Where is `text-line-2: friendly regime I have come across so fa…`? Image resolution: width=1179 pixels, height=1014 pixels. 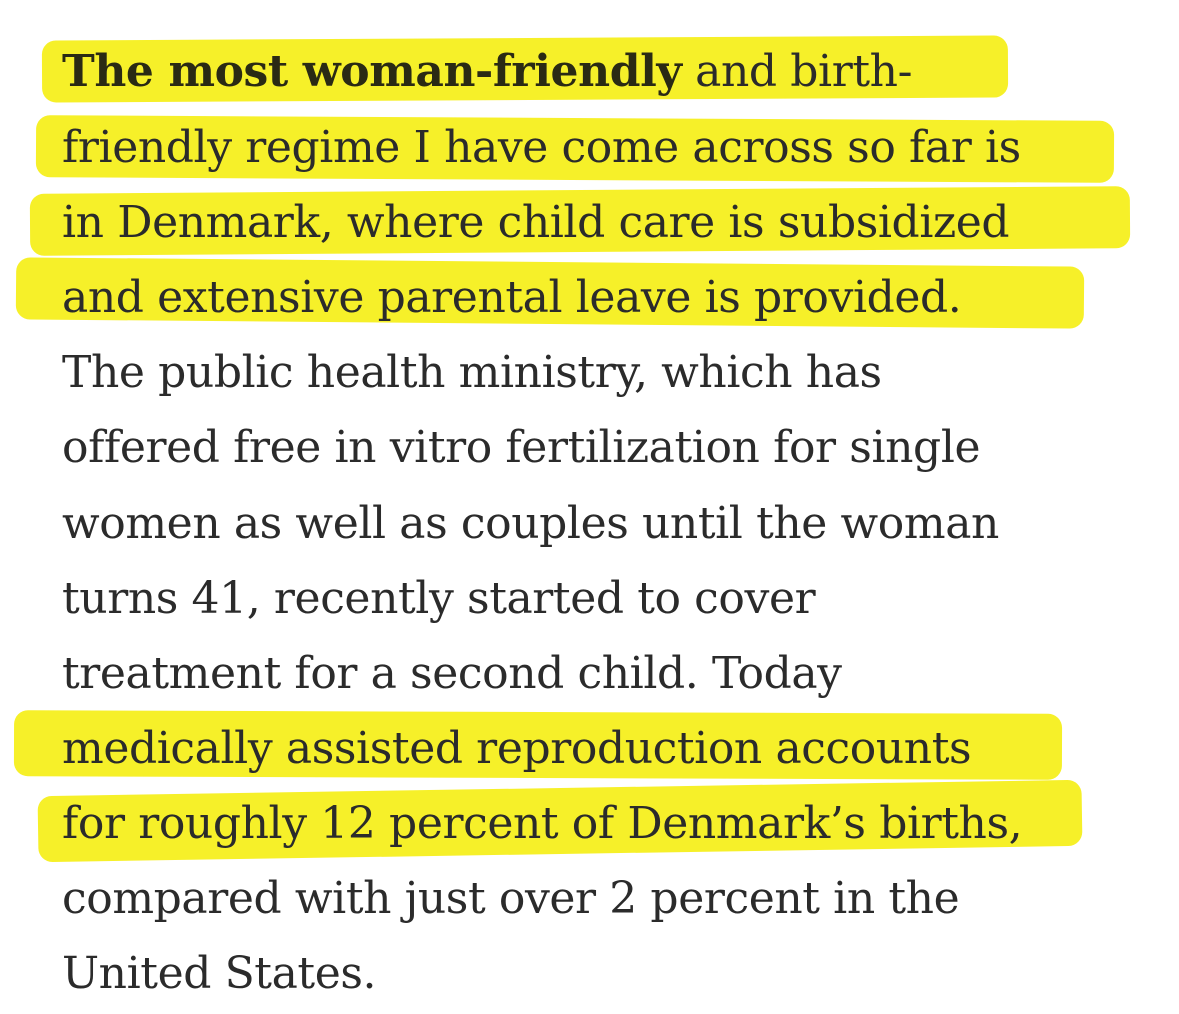
text-line-2: friendly regime I have come across so fa… is located at coordinates (541, 147).